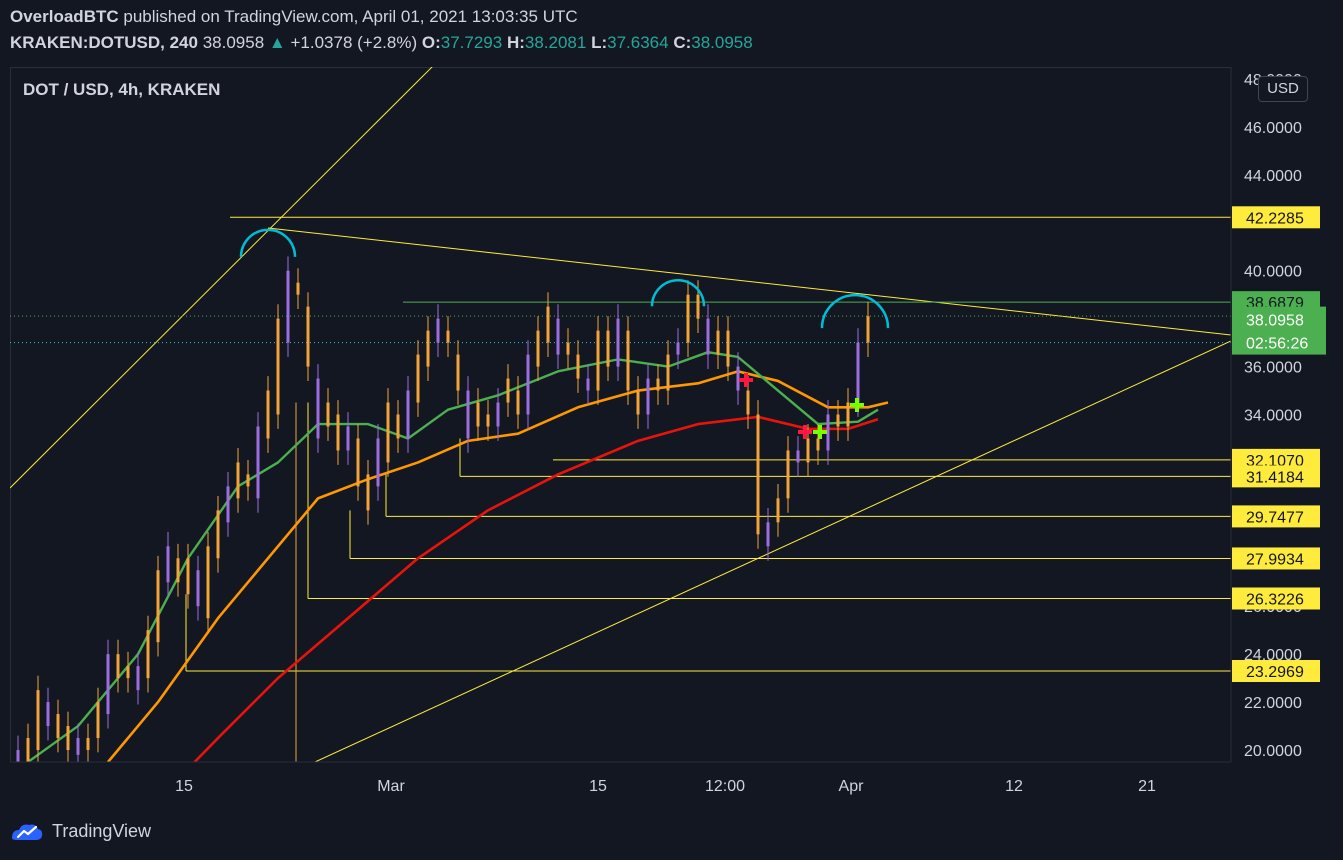  Describe the element at coordinates (1275, 672) in the screenshot. I see `level-price-label: 23.2969` at that location.